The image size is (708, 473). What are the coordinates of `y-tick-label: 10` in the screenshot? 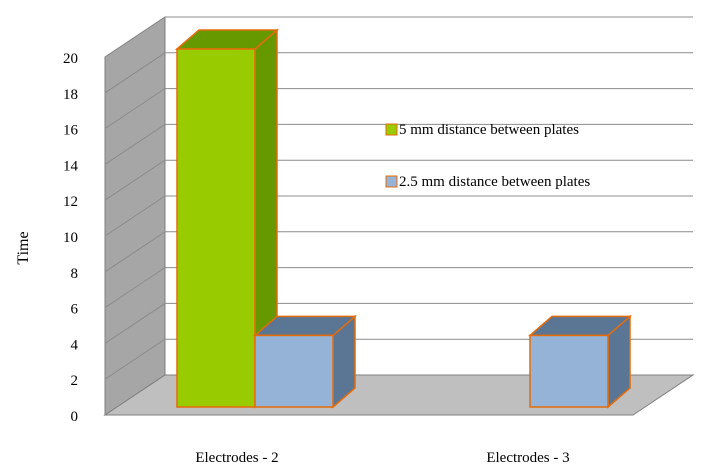 It's located at (70, 238).